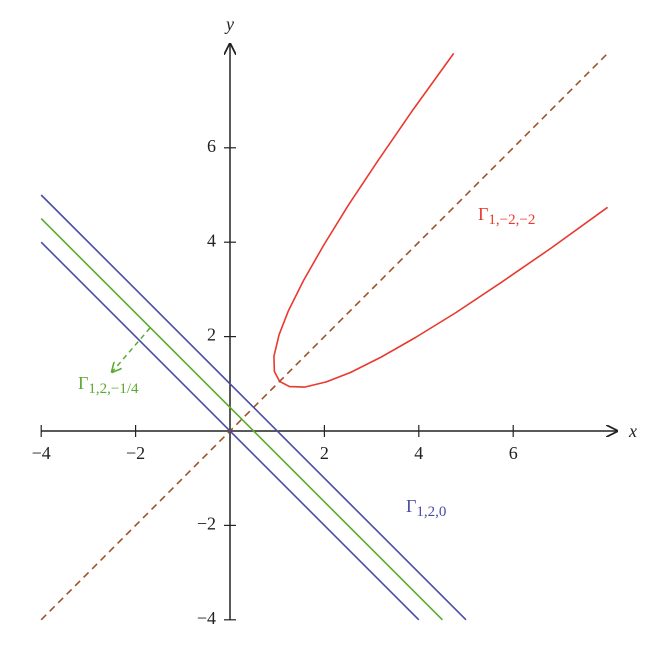  I want to click on curve-label: Γ1,2,−1/4, so click(108, 385).